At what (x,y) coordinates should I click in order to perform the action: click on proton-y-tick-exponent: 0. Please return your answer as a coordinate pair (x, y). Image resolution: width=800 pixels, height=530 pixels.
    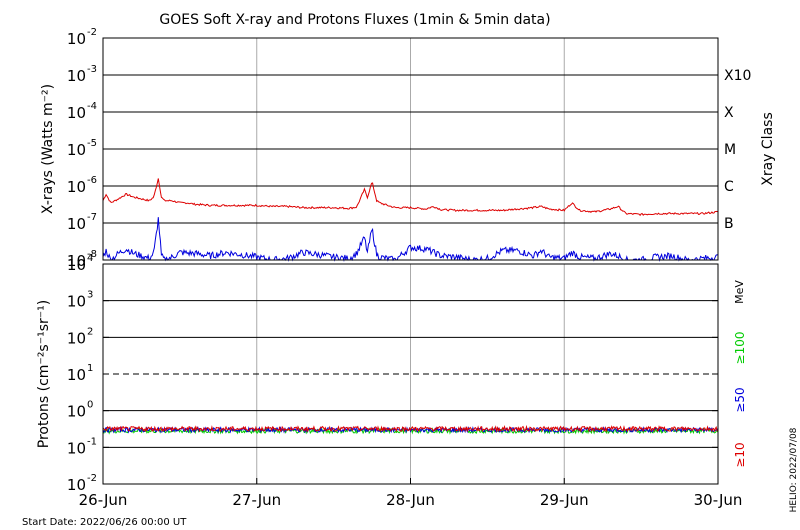
    Looking at the image, I should click on (90, 405).